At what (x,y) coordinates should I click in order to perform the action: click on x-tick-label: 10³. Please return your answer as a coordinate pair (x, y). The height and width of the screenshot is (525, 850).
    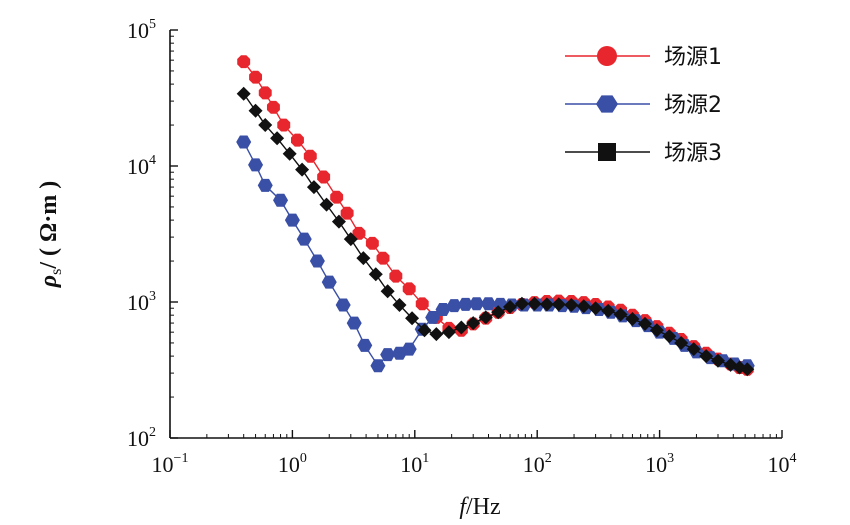
    Looking at the image, I should click on (659, 464).